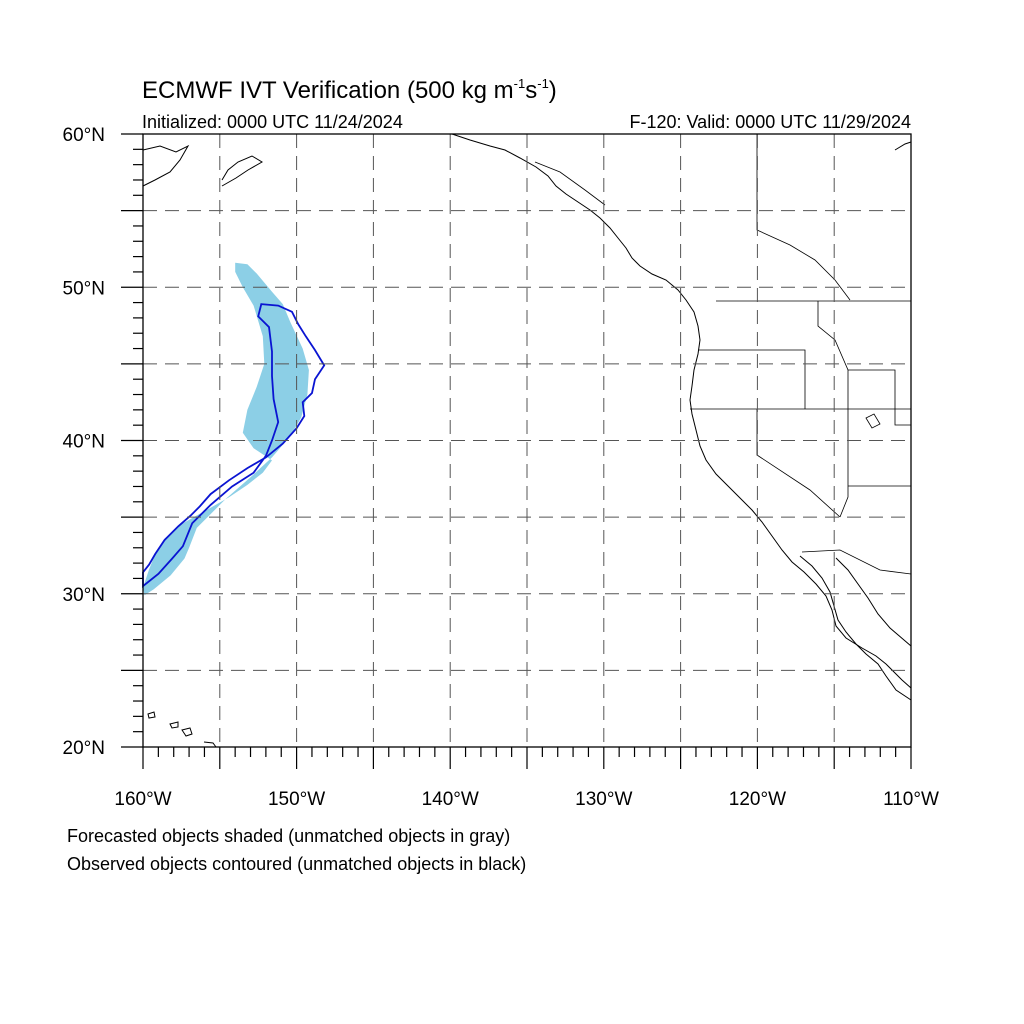 This screenshot has height=1024, width=1024. Describe the element at coordinates (210, 744) in the screenshot. I see `big-island-outline` at that location.